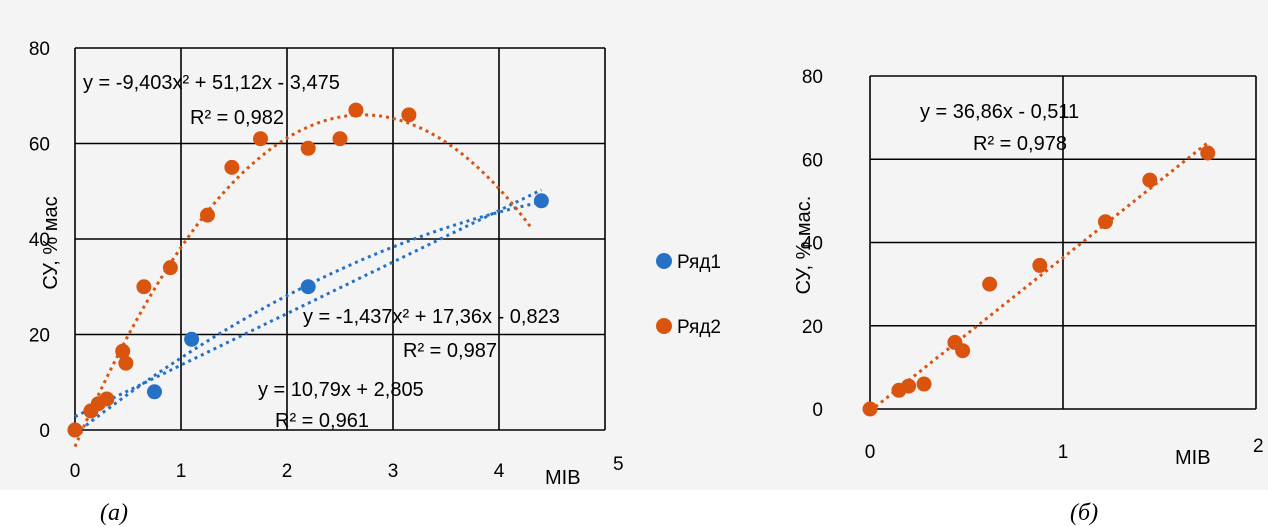 The image size is (1268, 527). What do you see at coordinates (812, 327) in the screenshot?
I see `panel-b-y-tick-label: 20` at bounding box center [812, 327].